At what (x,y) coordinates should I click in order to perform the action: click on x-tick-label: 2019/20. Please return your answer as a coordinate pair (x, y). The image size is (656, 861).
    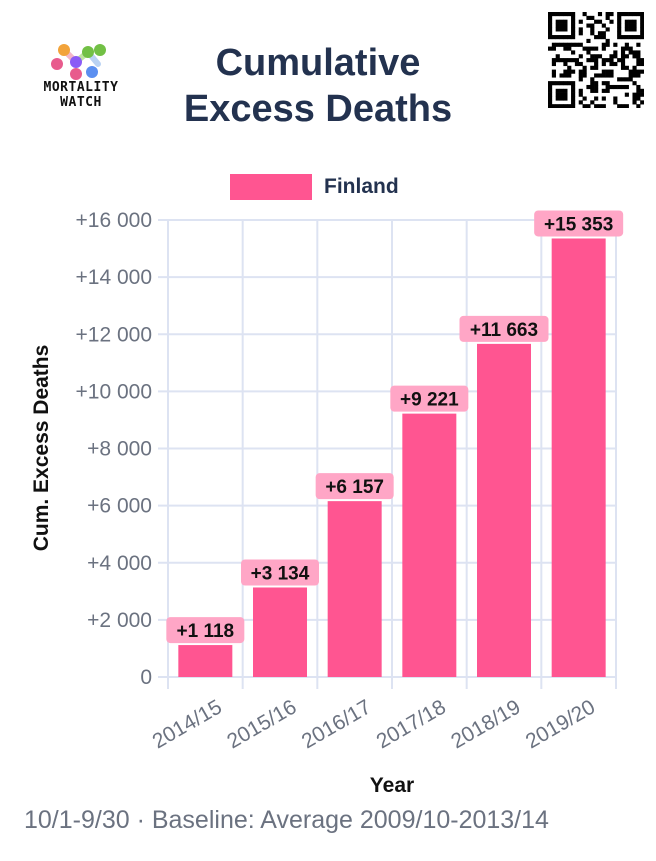
    Looking at the image, I should click on (560, 724).